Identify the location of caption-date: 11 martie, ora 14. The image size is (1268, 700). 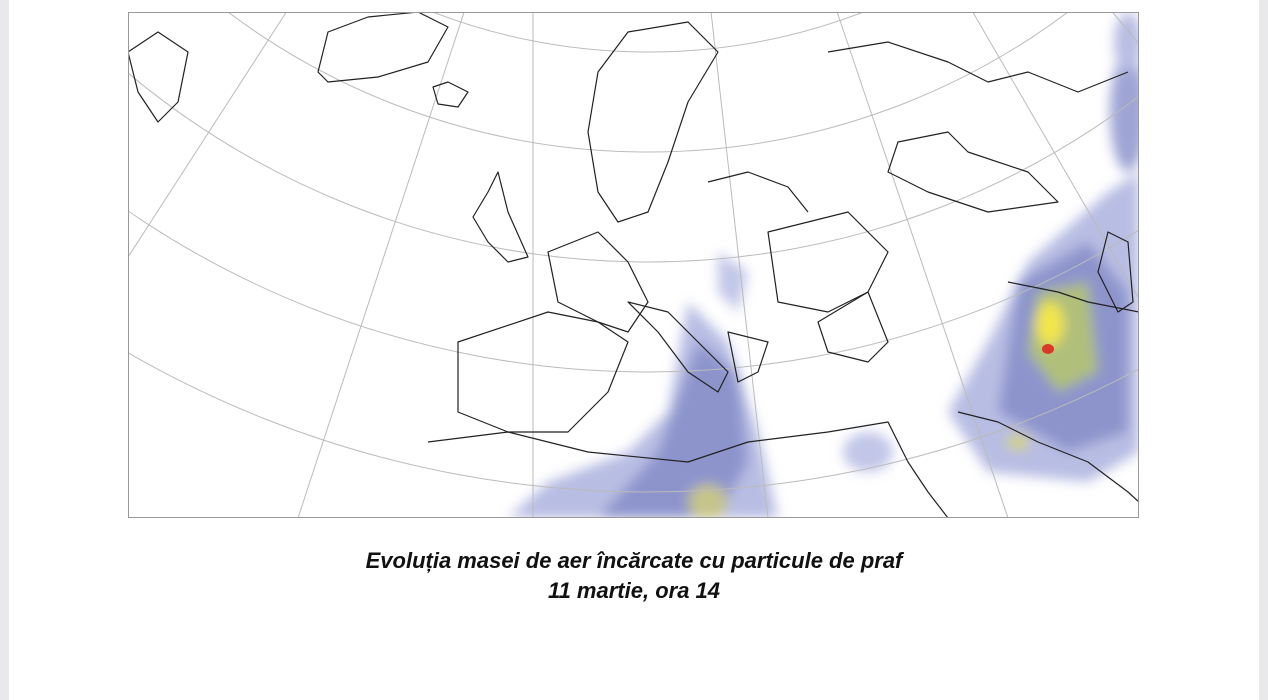
(634, 590).